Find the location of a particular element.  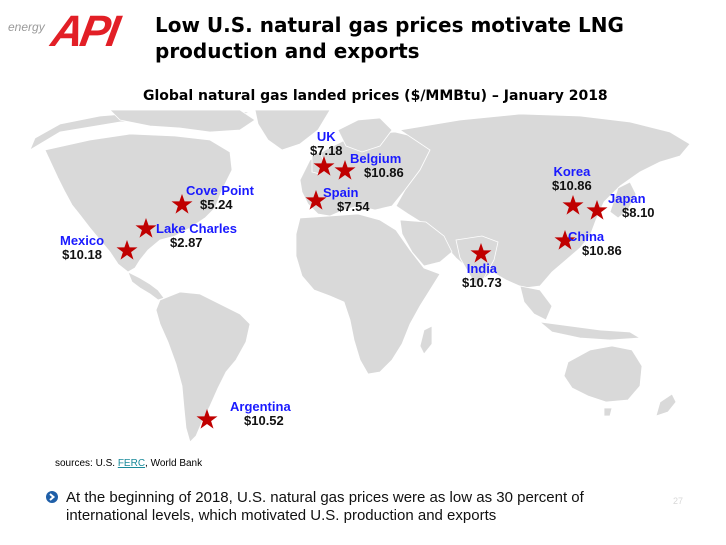

marker-name: Japan is located at coordinates (627, 198).